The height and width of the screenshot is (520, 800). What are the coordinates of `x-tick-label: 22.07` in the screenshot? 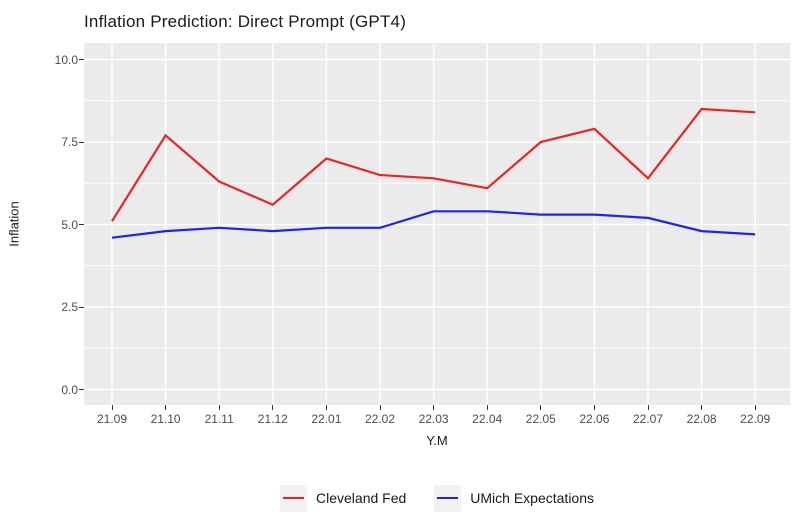 It's located at (648, 419).